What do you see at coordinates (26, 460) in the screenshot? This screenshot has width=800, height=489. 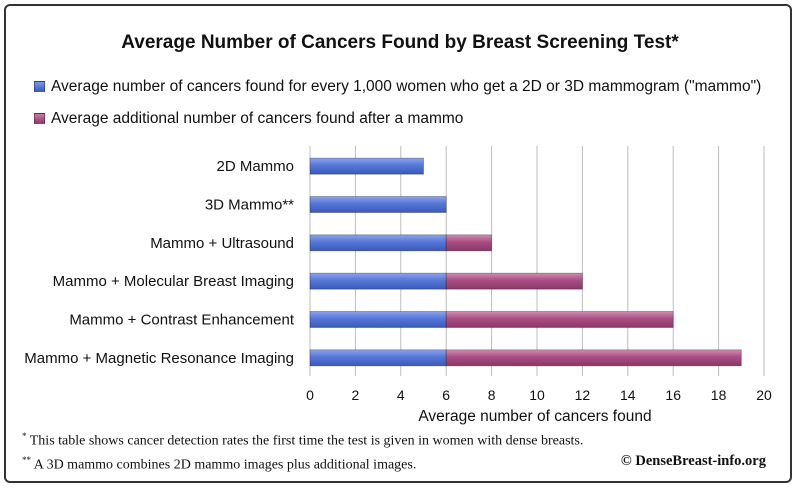 I see `footnote-2-marker: **` at bounding box center [26, 460].